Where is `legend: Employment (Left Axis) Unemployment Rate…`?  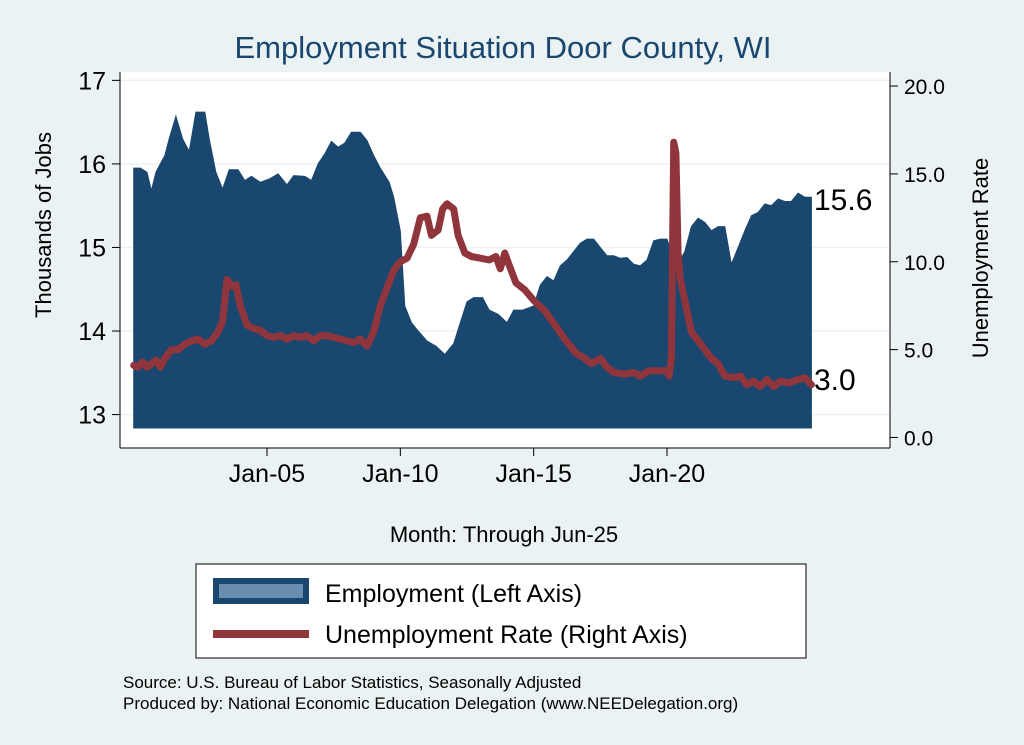 legend: Employment (Left Axis) Unemployment Rate… is located at coordinates (501, 611).